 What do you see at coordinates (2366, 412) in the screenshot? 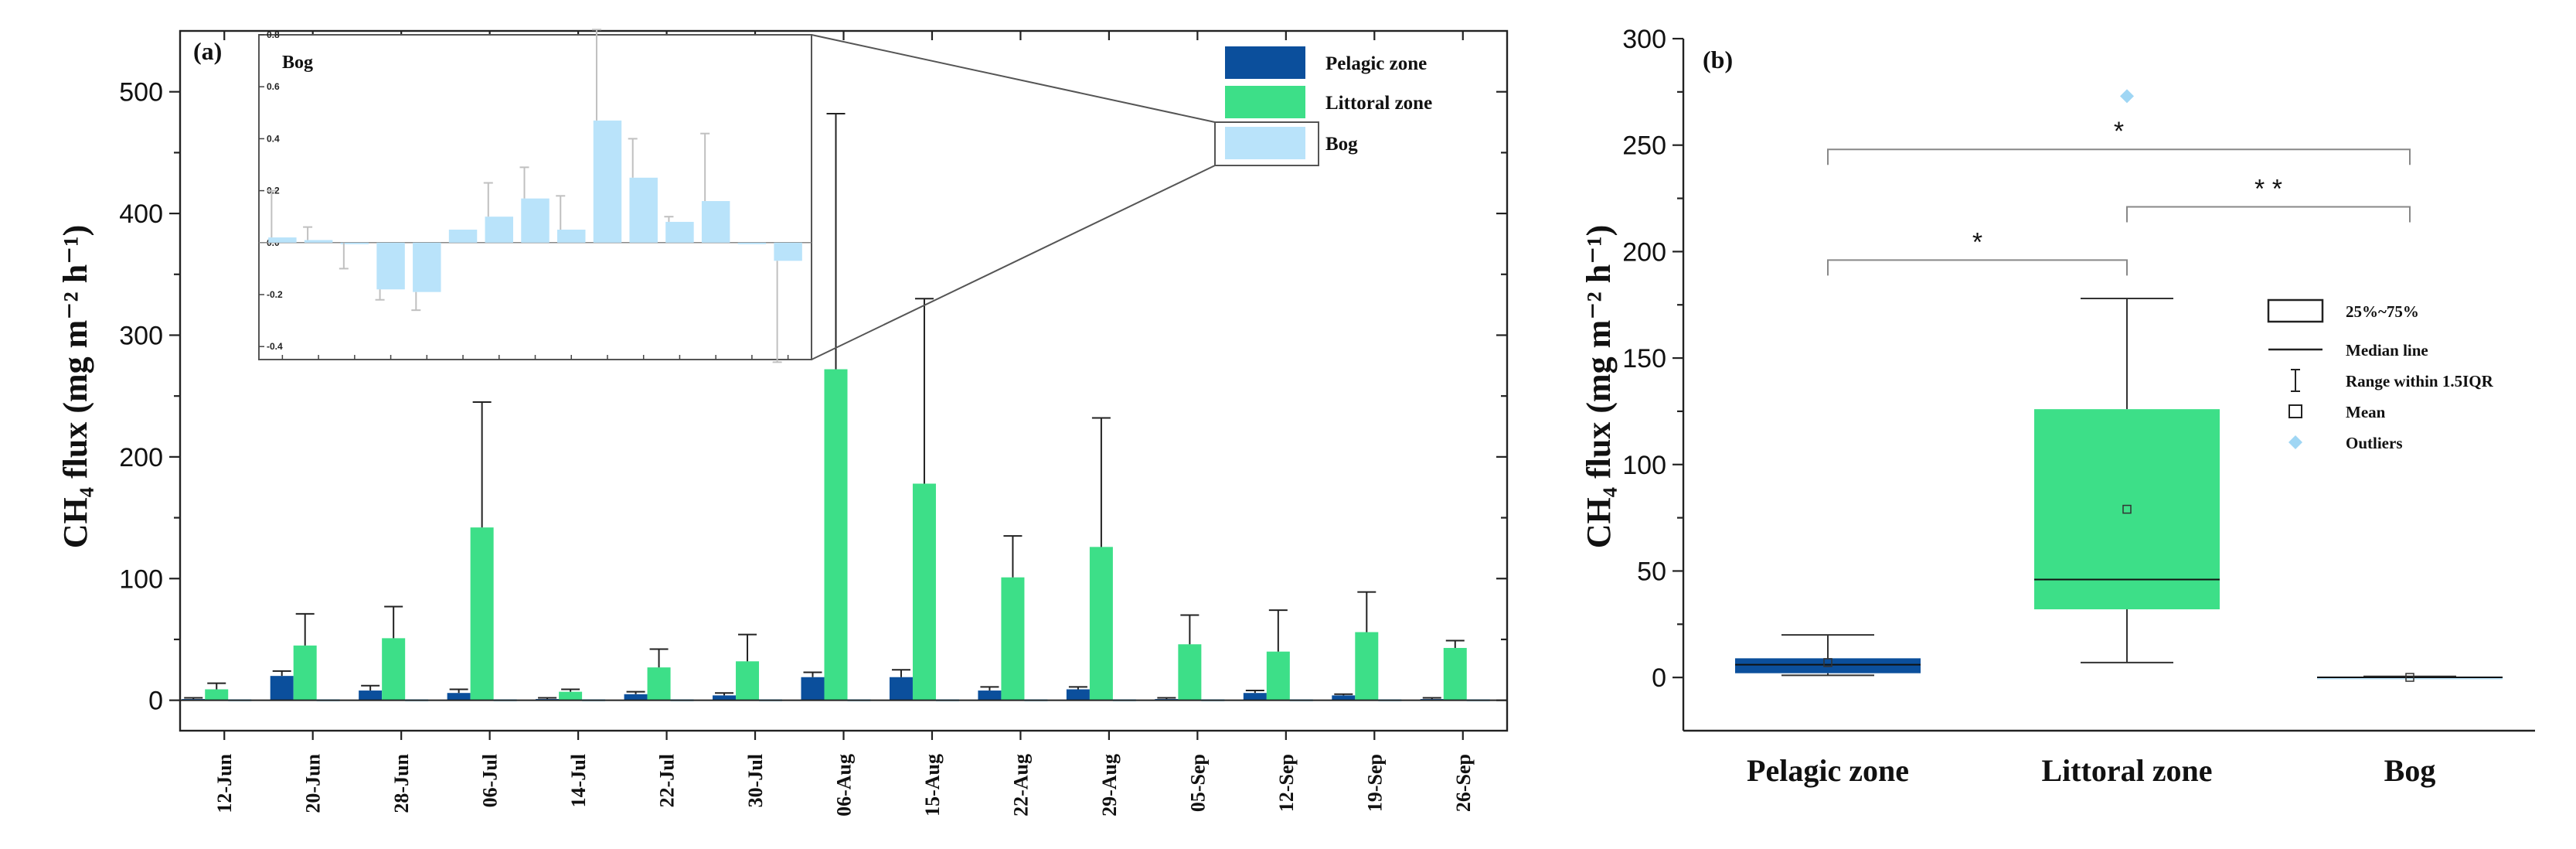
I see `b-legend-label: Mean` at bounding box center [2366, 412].